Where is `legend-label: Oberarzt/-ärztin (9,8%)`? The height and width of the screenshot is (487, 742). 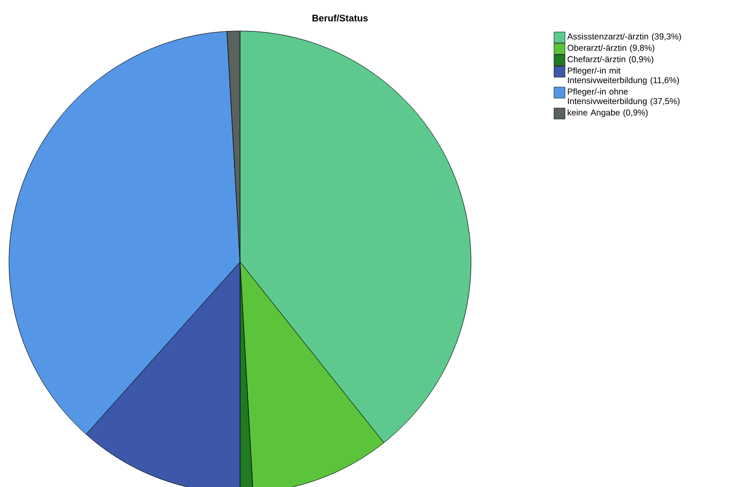 legend-label: Oberarzt/-ärztin (9,8%) is located at coordinates (611, 48).